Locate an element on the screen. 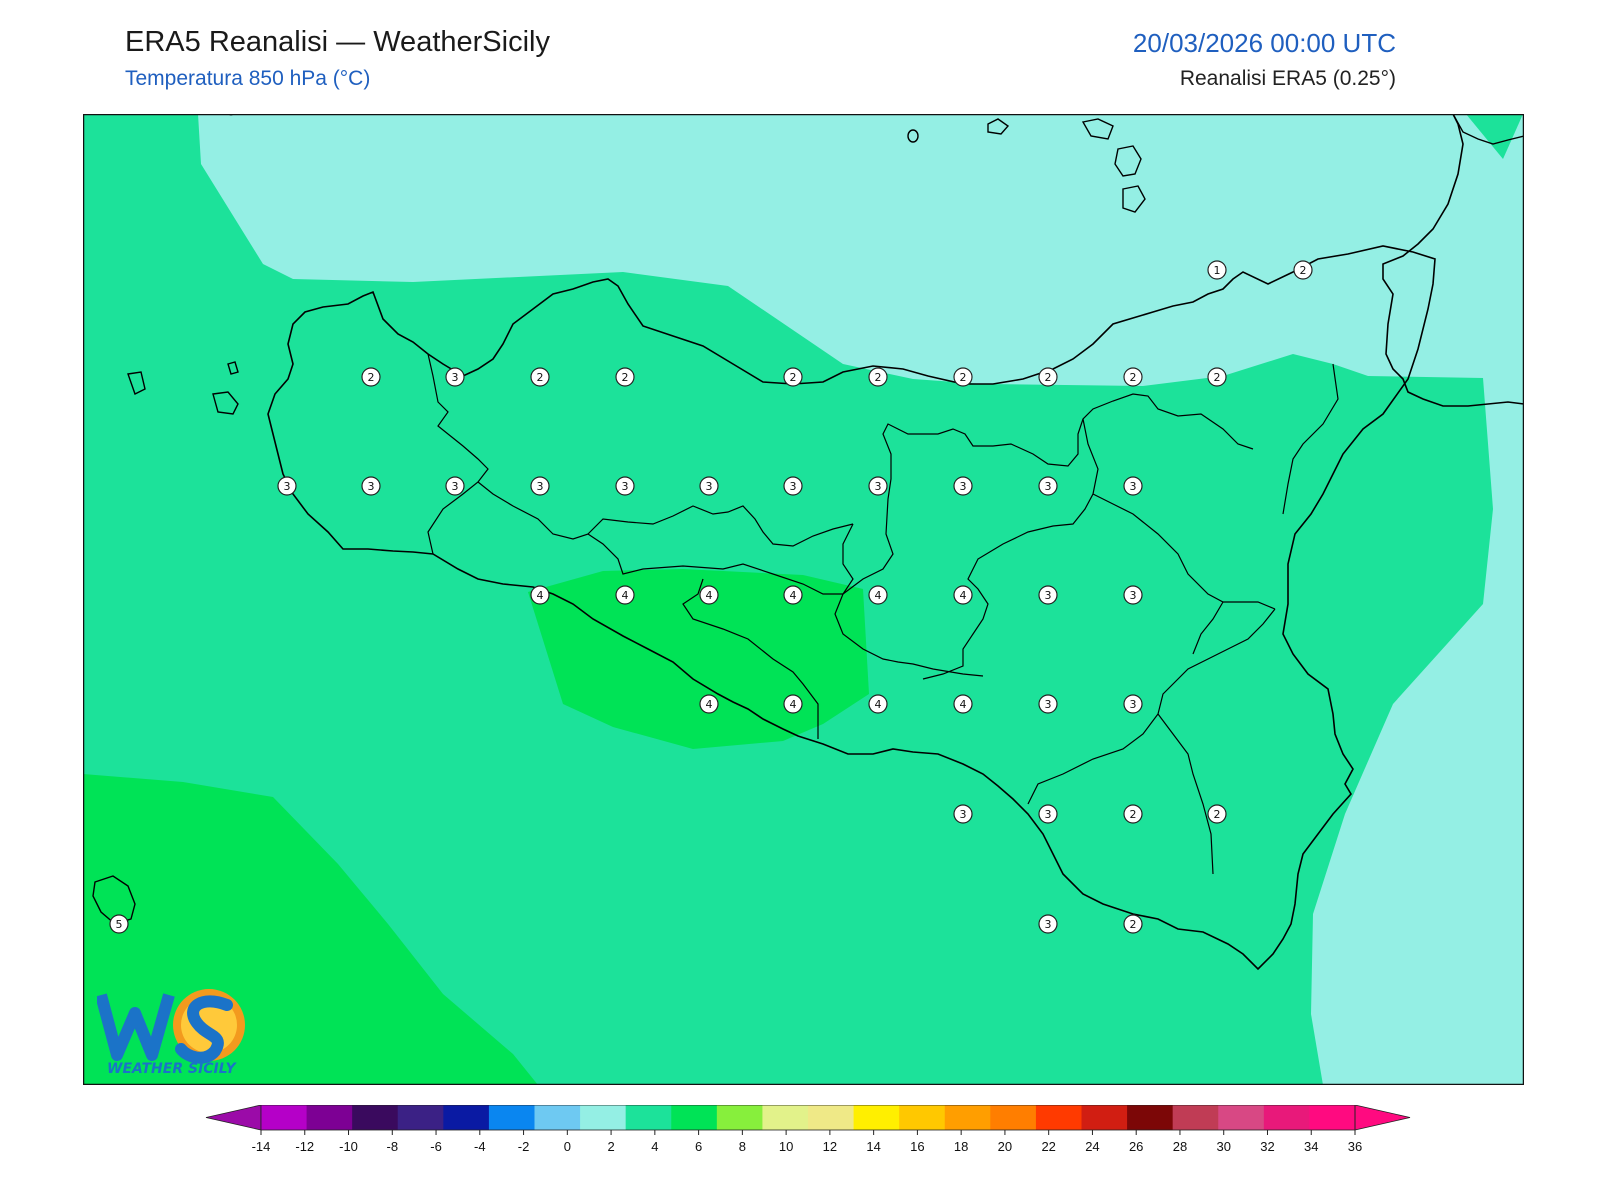  colorbar-frame is located at coordinates (808, 1117).